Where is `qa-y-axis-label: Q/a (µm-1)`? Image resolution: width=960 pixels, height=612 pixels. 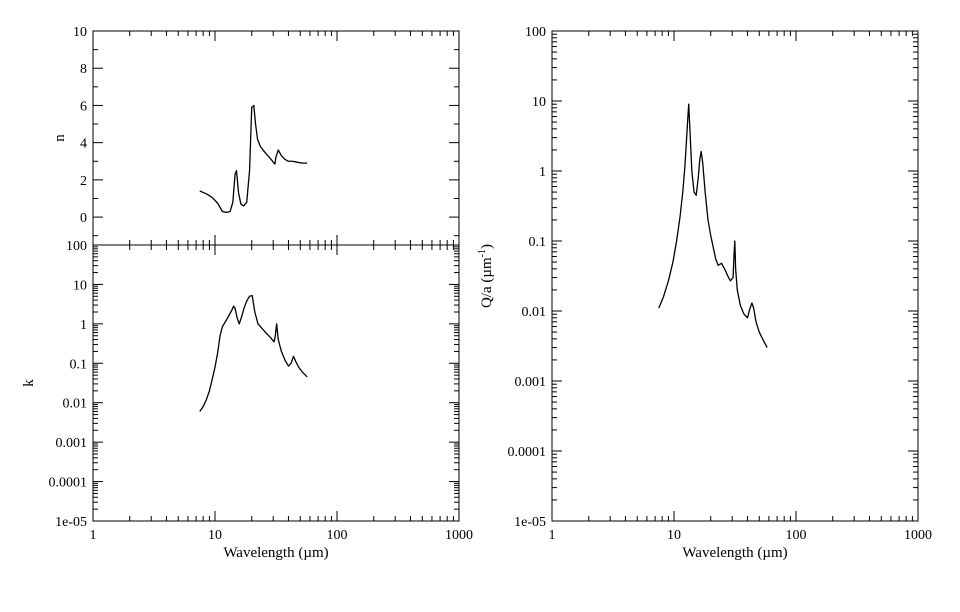
qa-y-axis-label: Q/a (µm-1) is located at coordinates (486, 276).